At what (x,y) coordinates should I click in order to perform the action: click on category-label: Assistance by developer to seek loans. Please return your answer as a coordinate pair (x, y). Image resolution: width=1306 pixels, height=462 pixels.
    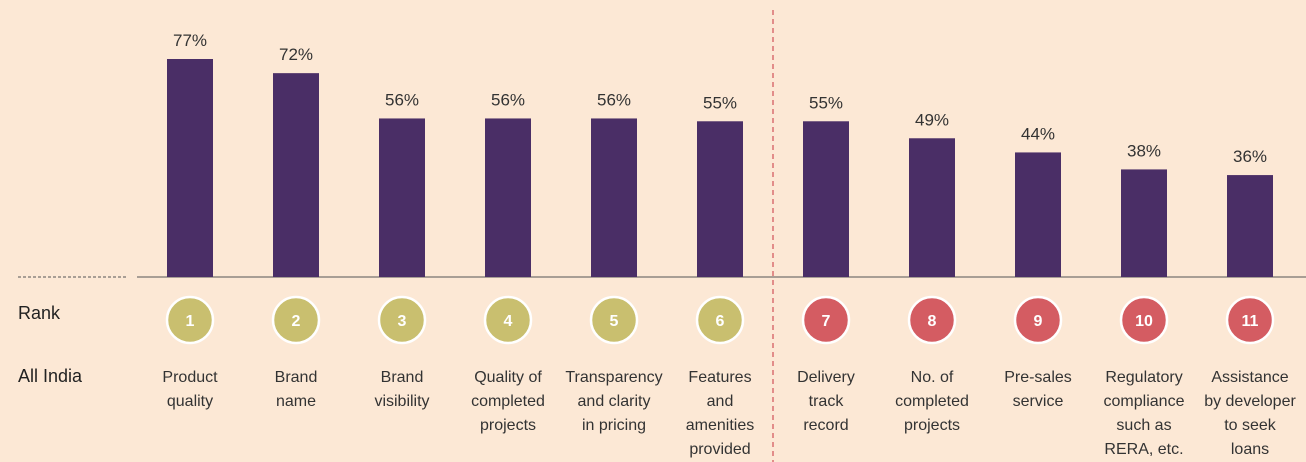
    Looking at the image, I should click on (1250, 413).